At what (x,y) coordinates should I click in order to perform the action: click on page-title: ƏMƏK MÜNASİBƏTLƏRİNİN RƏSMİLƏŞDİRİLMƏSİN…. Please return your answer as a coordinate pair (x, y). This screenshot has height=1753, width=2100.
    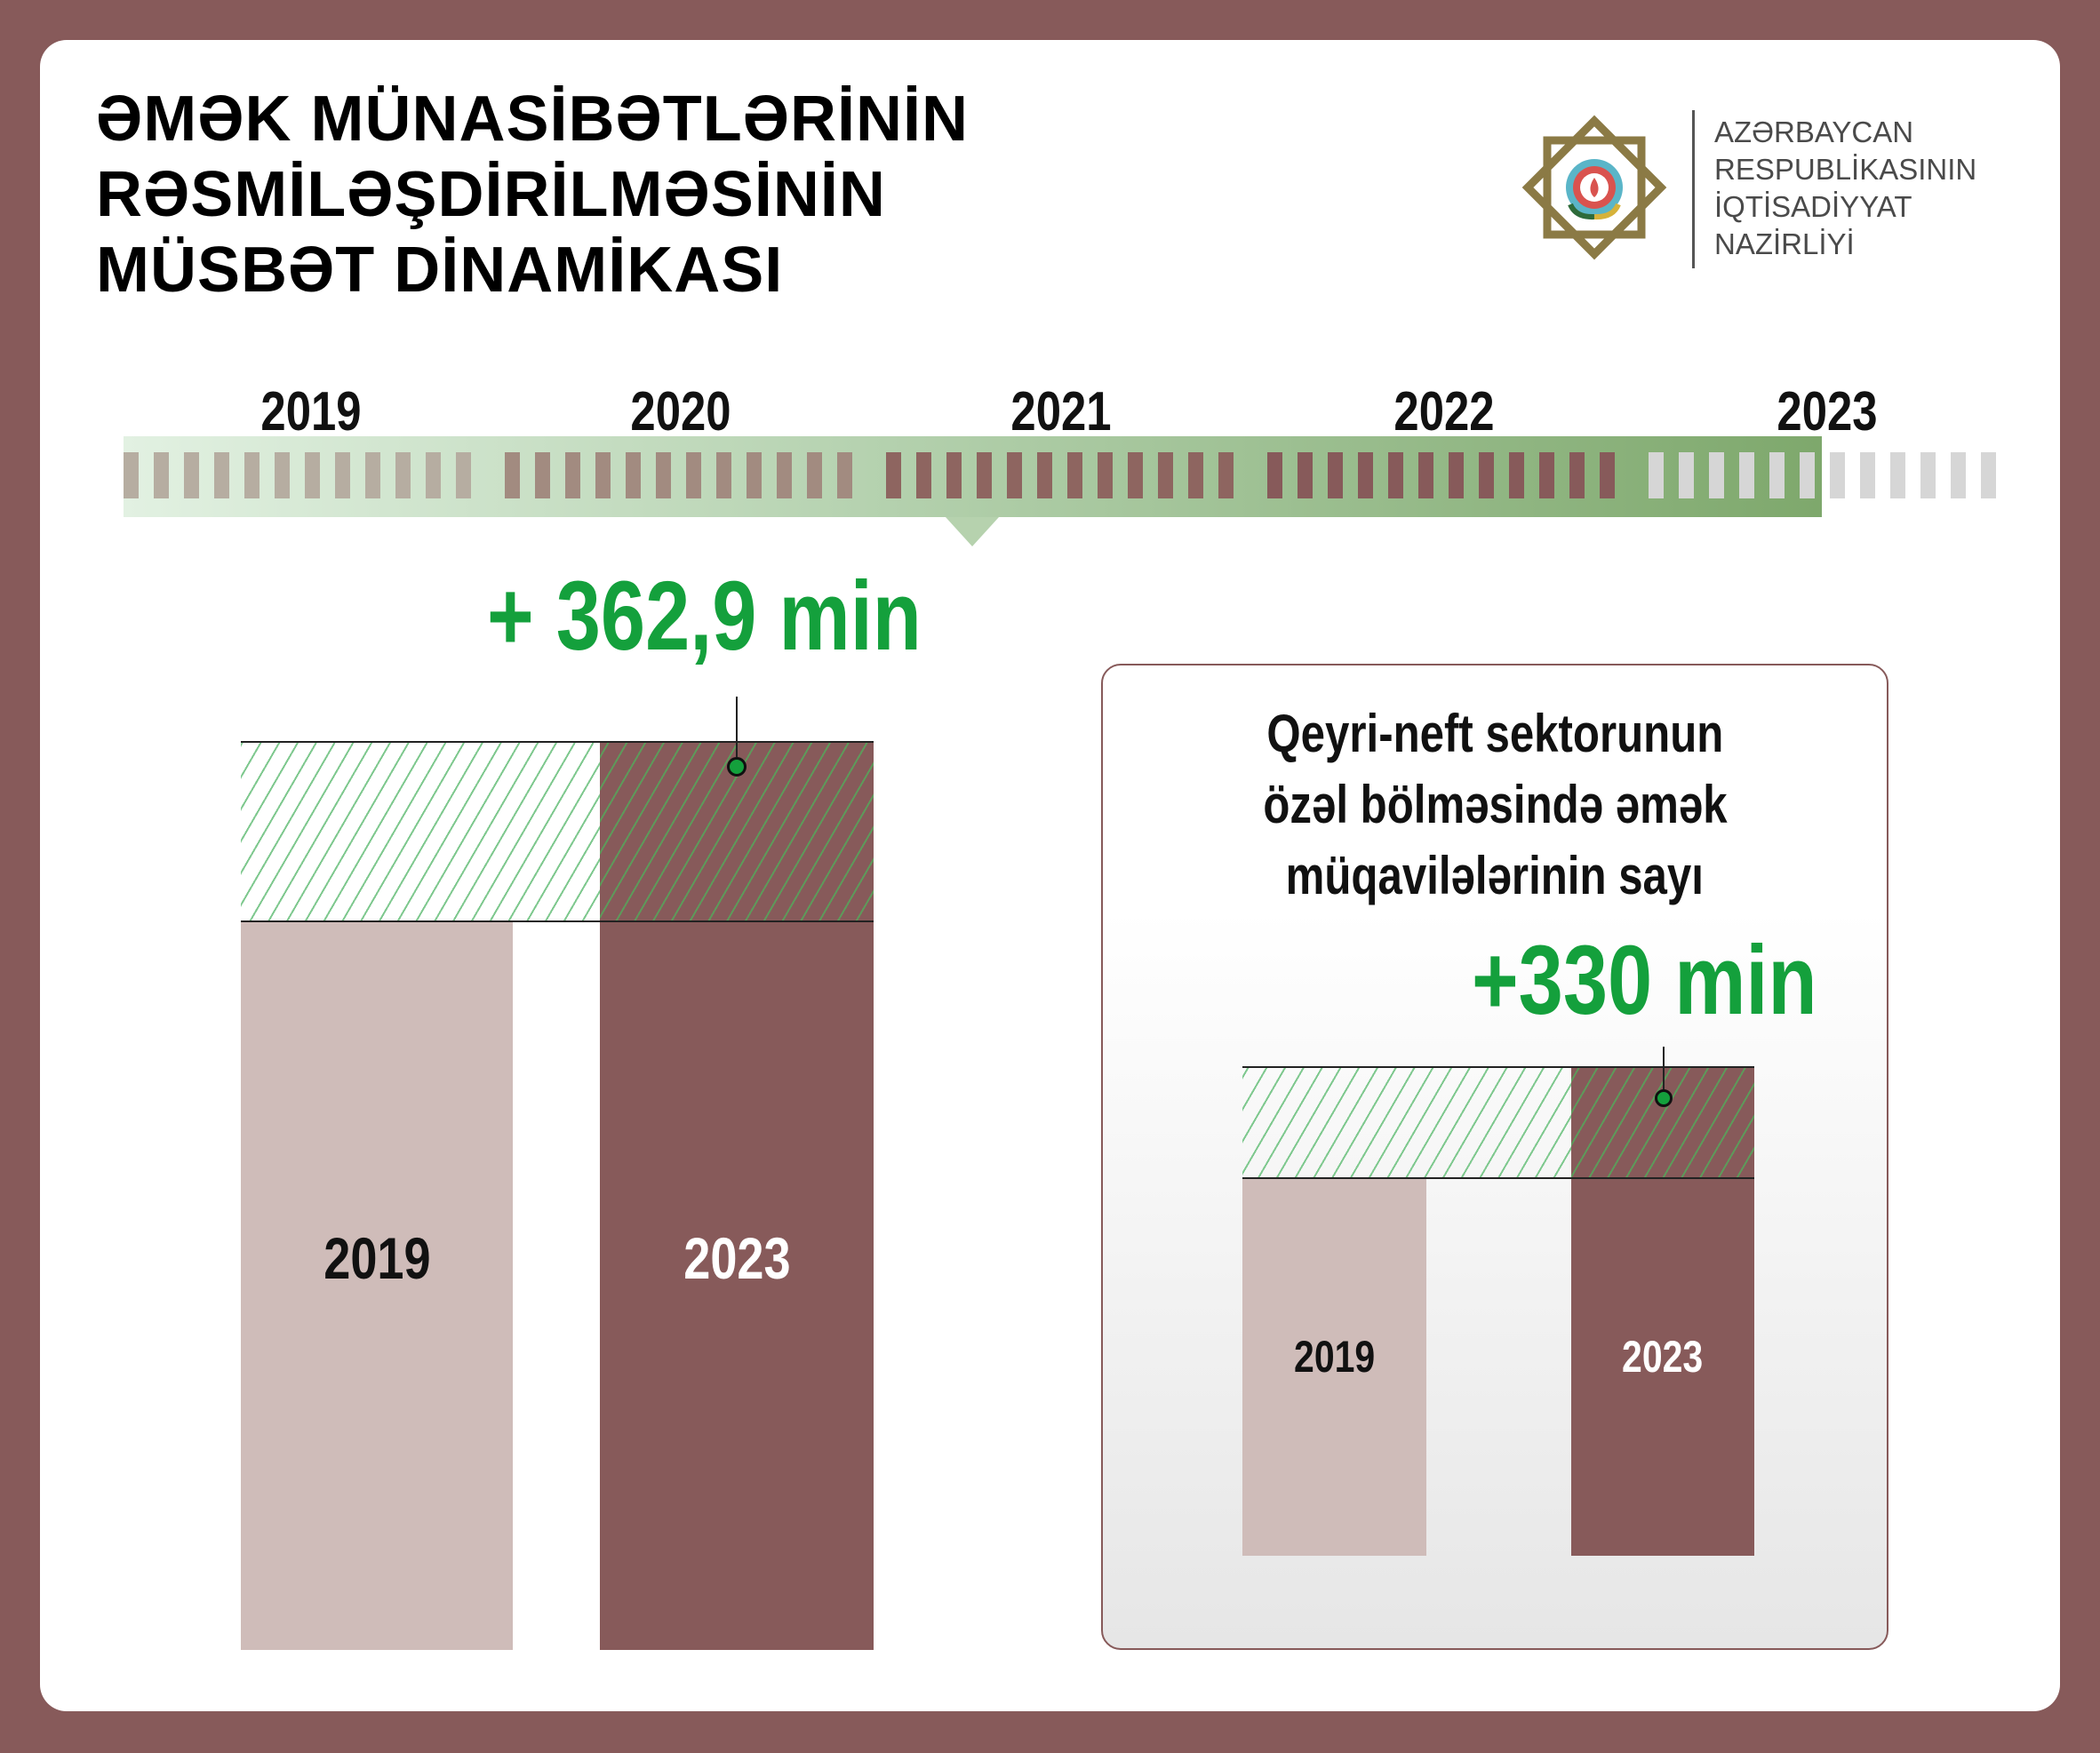
    Looking at the image, I should click on (532, 195).